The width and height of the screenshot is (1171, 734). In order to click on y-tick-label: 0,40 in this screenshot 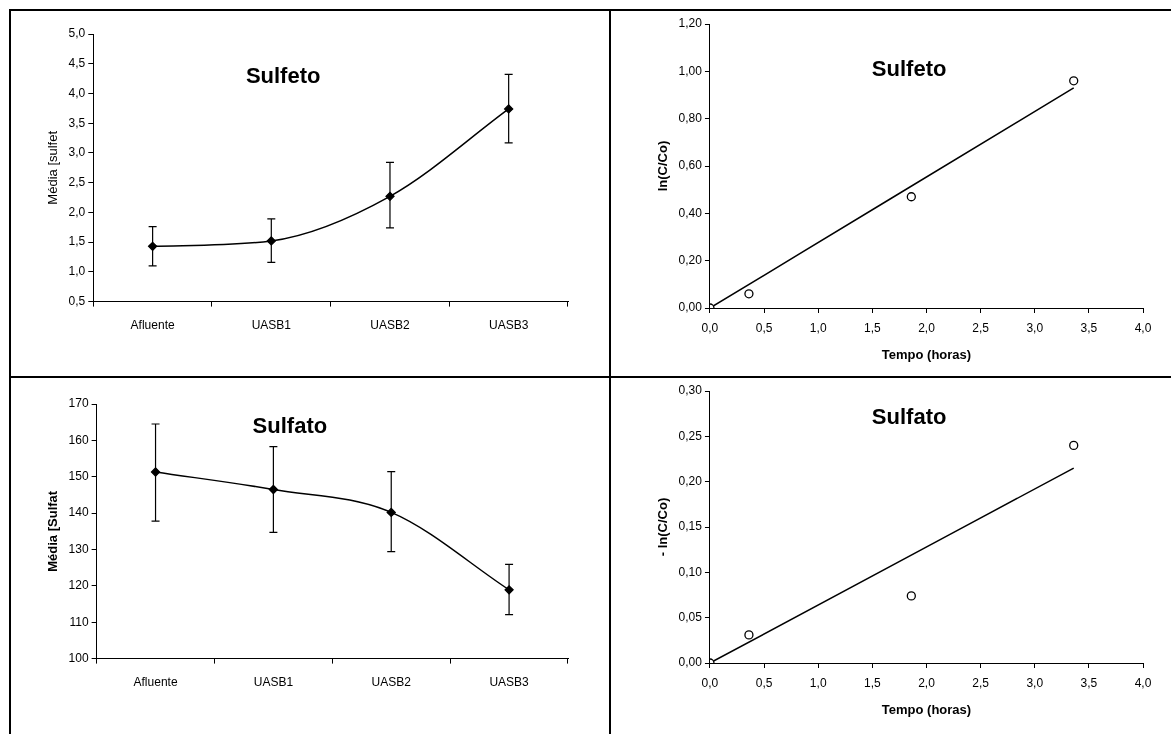, I will do `click(690, 212)`.